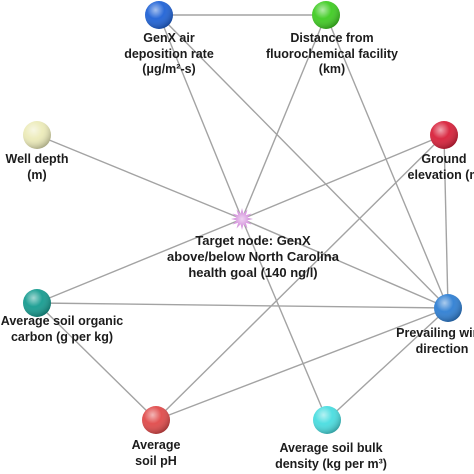 The image size is (474, 474). I want to click on label-soil-ph-line-2: soil pH, so click(156, 460).